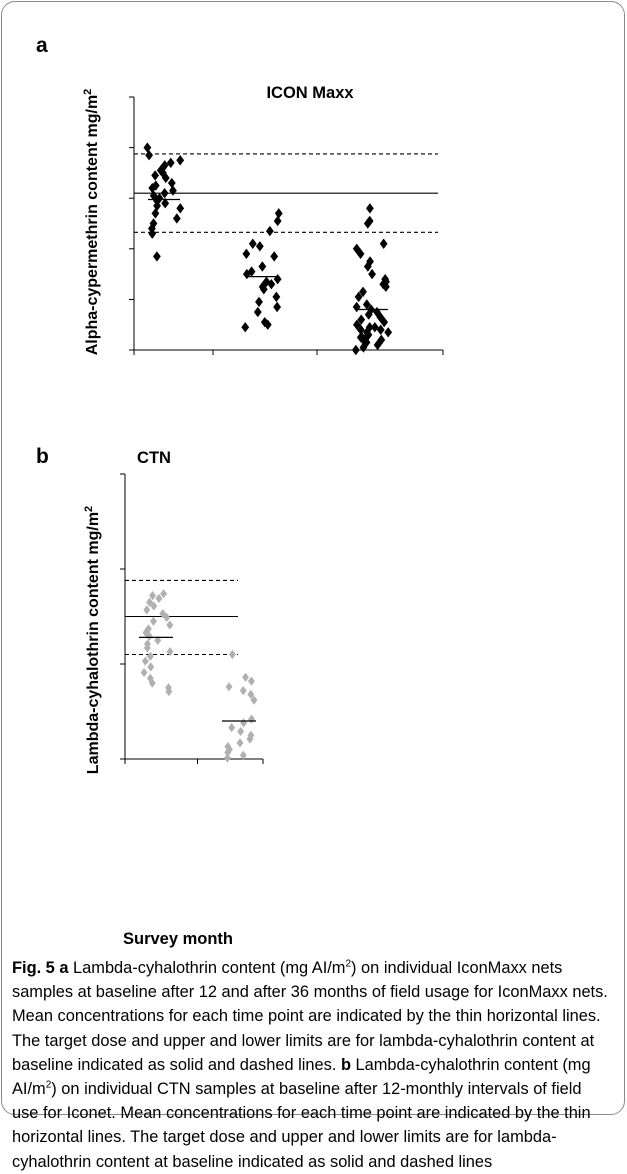  I want to click on panel-a-label: a, so click(42, 45).